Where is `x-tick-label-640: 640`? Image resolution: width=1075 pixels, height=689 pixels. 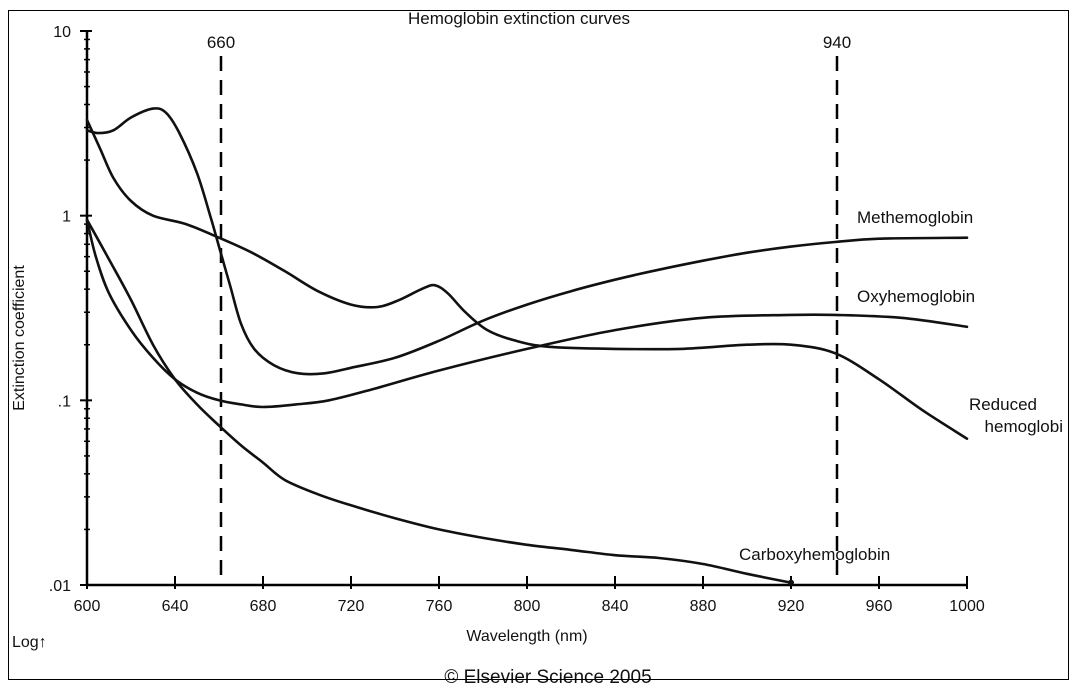
x-tick-label-640: 640 is located at coordinates (175, 606).